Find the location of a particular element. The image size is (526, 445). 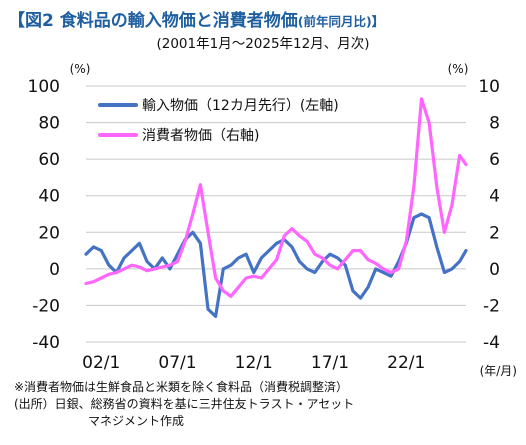

right-tick-label: 6 is located at coordinates (494, 160).